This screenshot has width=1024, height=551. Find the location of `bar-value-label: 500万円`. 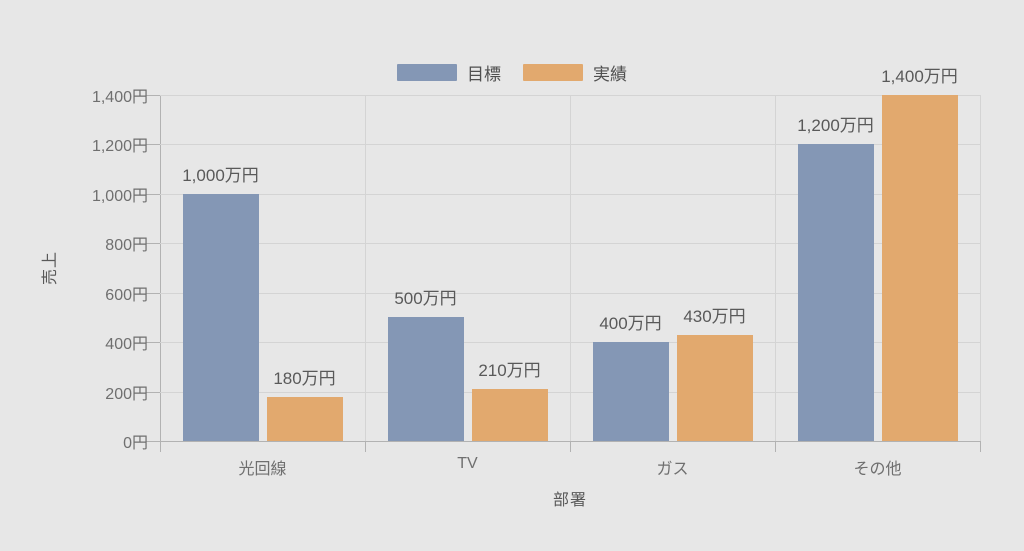

bar-value-label: 500万円 is located at coordinates (425, 299).